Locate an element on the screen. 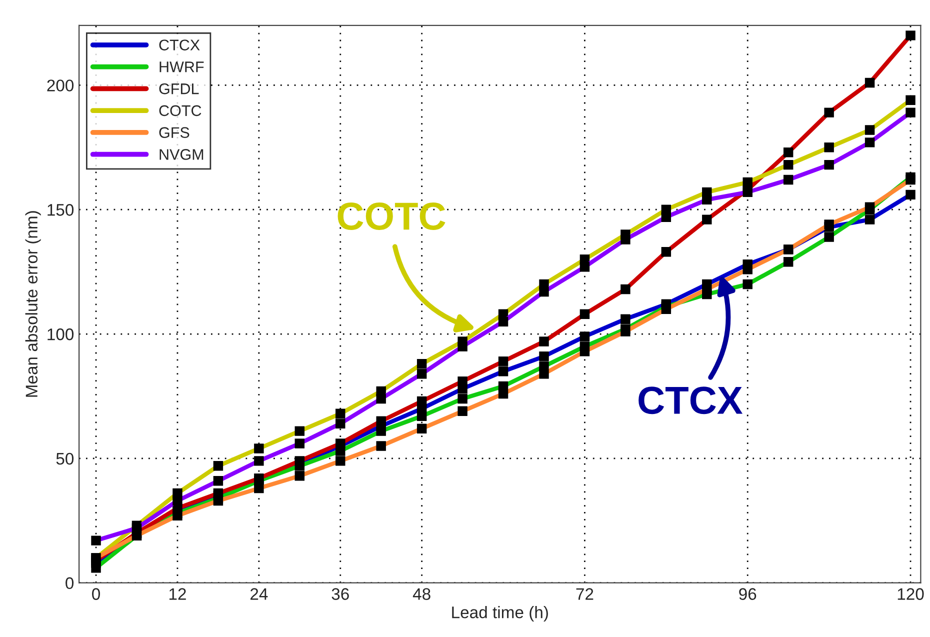  annotation: CTCX is located at coordinates (690, 400).